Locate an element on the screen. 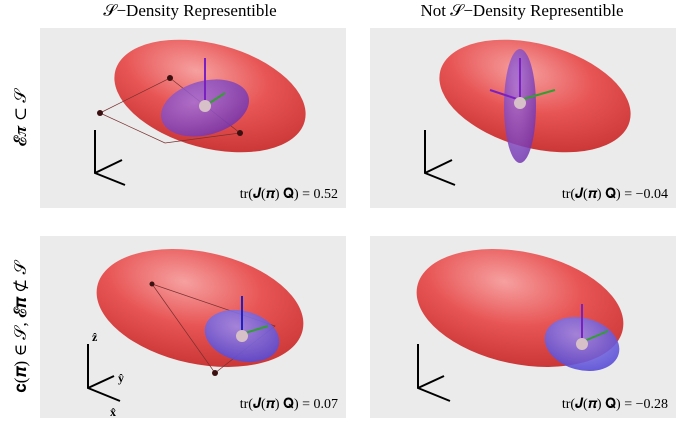  row-label: 𝓔𝝅 ⊂ 𝒮 is located at coordinates (20, 117).